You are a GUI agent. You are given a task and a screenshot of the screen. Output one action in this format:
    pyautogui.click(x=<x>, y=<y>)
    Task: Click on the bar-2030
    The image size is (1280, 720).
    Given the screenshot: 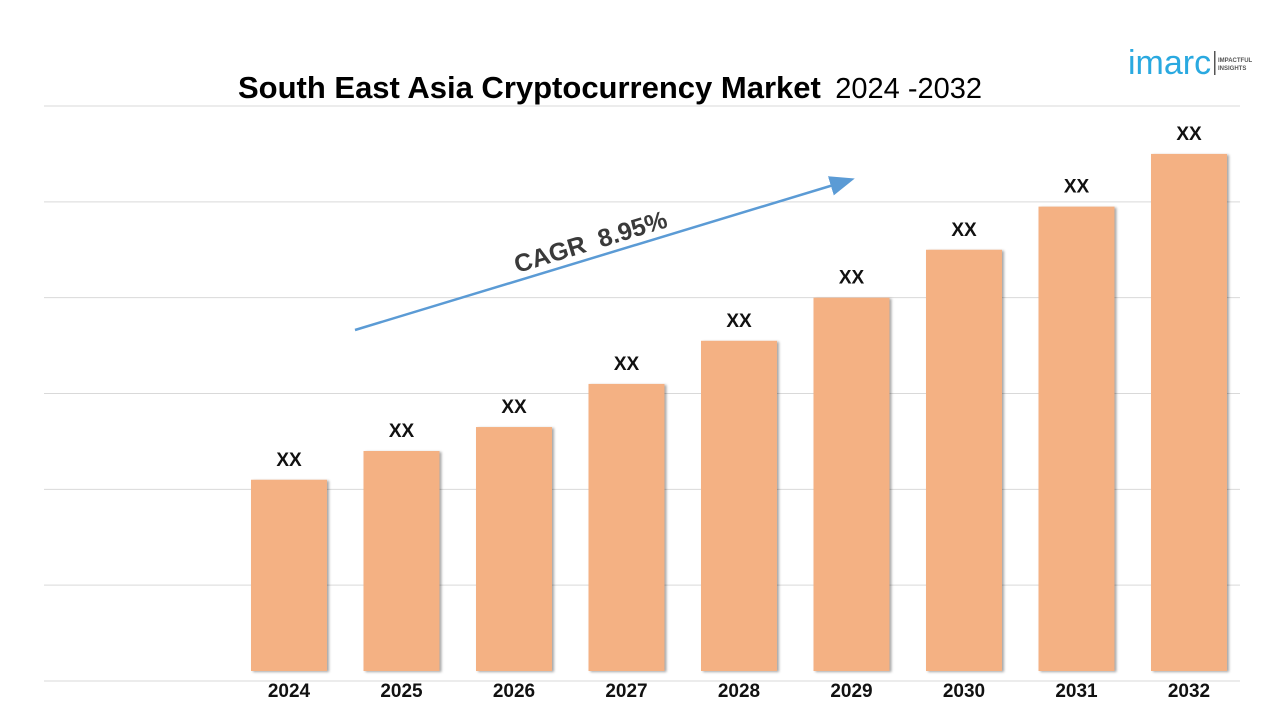 What is the action you would take?
    pyautogui.click(x=964, y=460)
    